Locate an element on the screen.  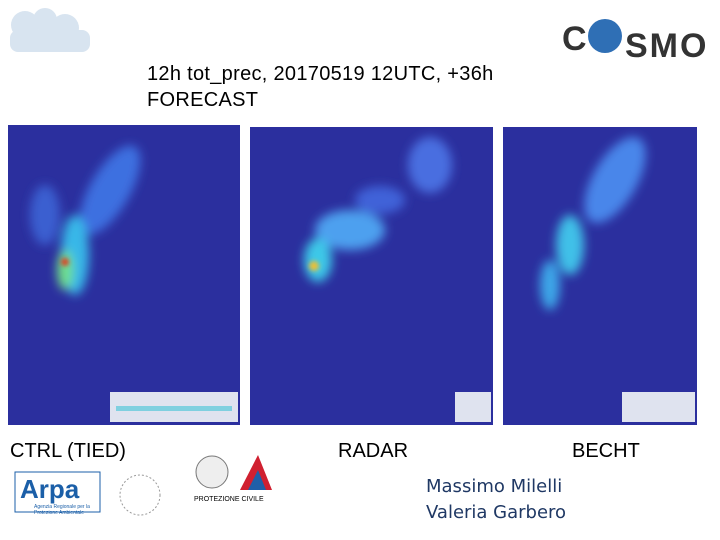
panel-label: BECHT is located at coordinates (606, 451).